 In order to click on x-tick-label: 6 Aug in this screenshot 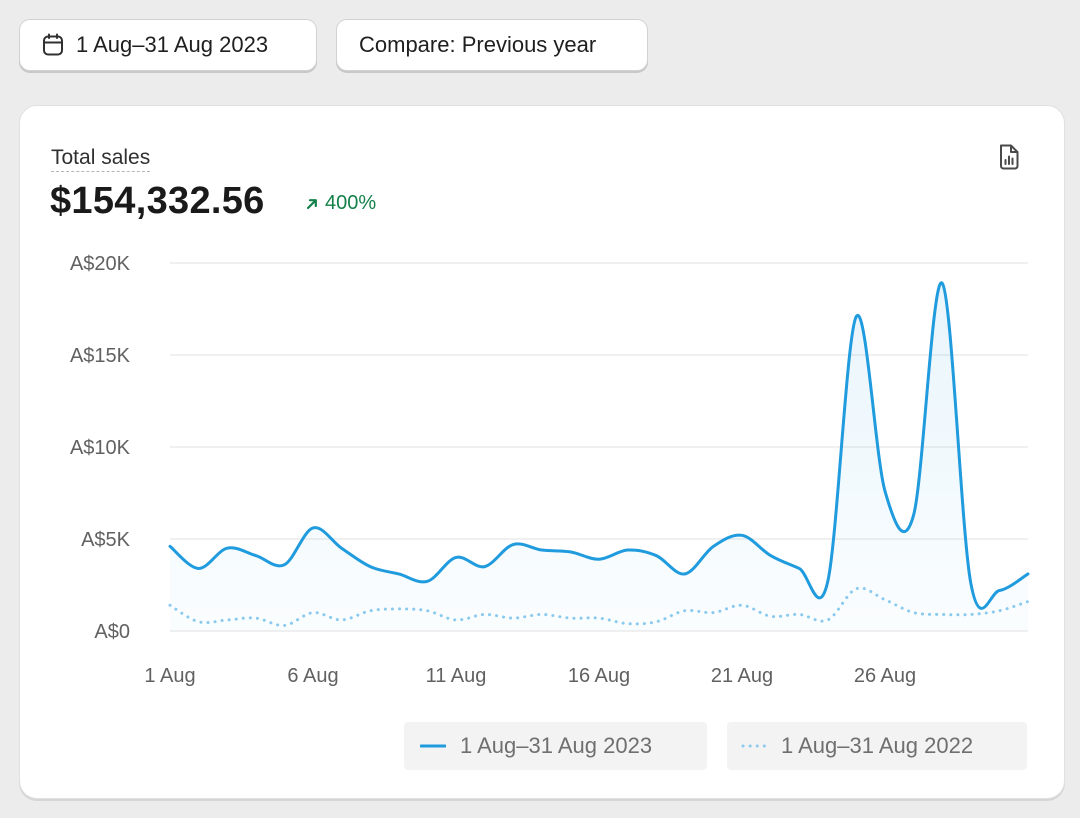, I will do `click(312, 676)`.